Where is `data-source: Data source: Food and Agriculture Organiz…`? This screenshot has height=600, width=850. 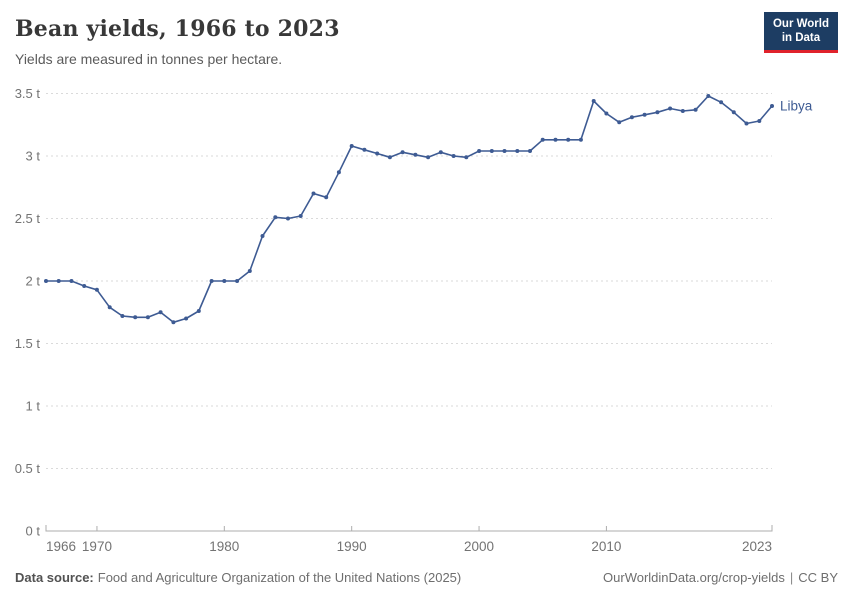 data-source: Data source: Food and Agriculture Organiz… is located at coordinates (238, 577).